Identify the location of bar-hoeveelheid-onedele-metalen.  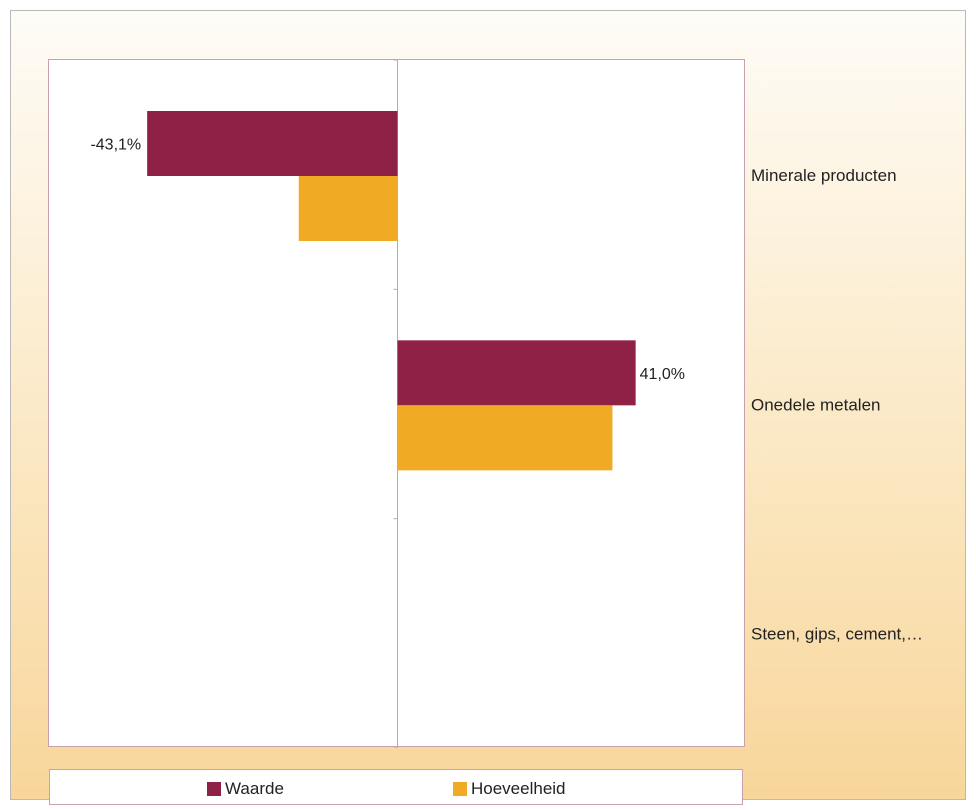
(505, 438).